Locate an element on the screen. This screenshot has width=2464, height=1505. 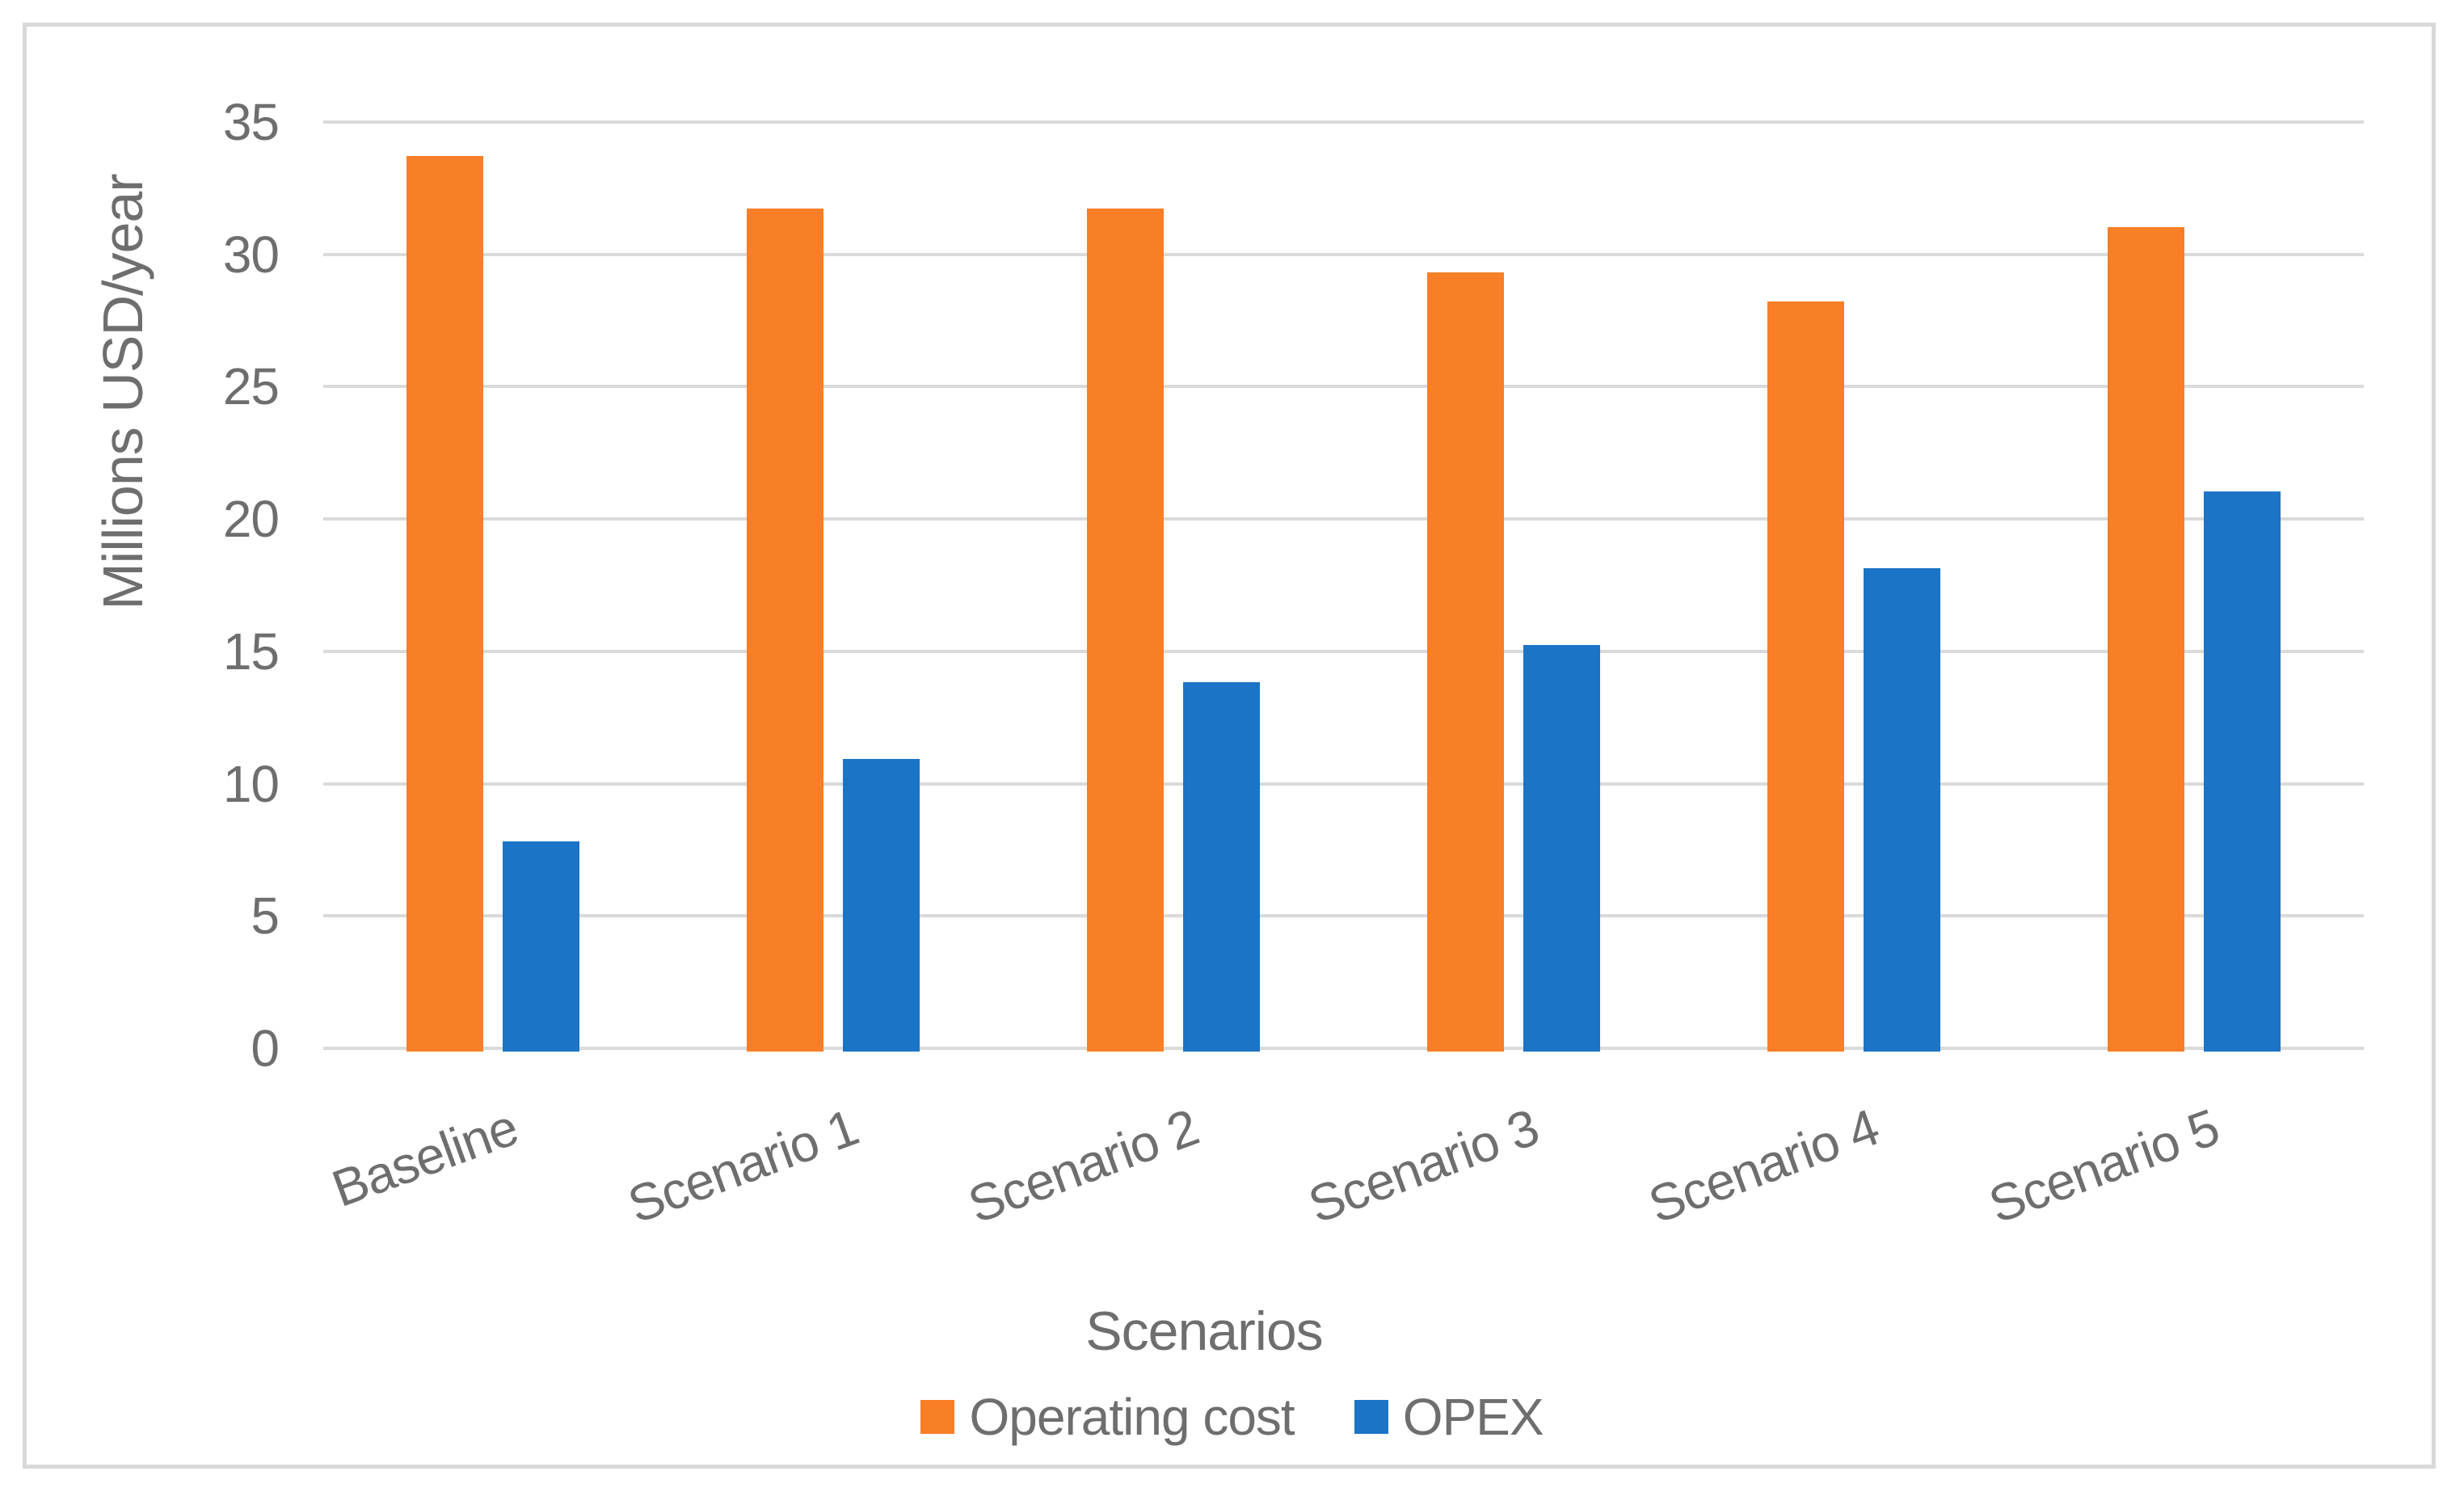
y-tick-label: 35 is located at coordinates (251, 122).